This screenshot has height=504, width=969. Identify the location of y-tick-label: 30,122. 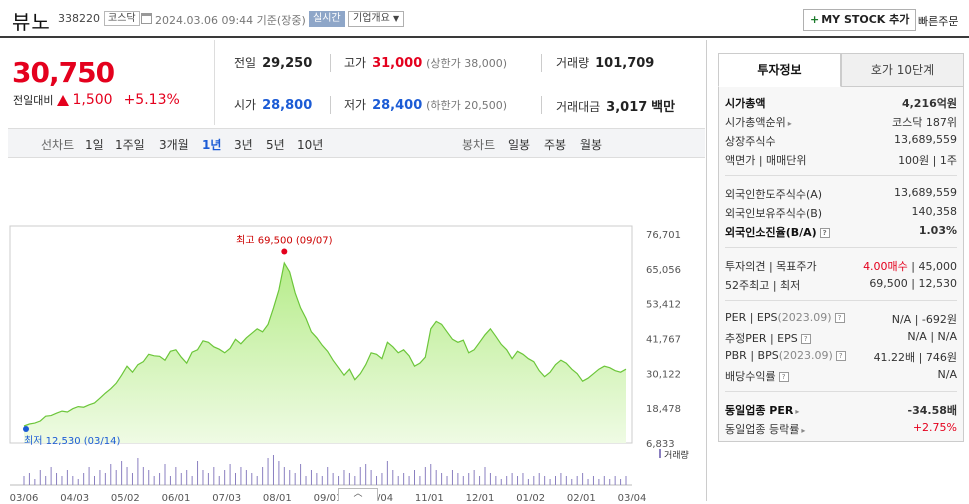
(663, 374).